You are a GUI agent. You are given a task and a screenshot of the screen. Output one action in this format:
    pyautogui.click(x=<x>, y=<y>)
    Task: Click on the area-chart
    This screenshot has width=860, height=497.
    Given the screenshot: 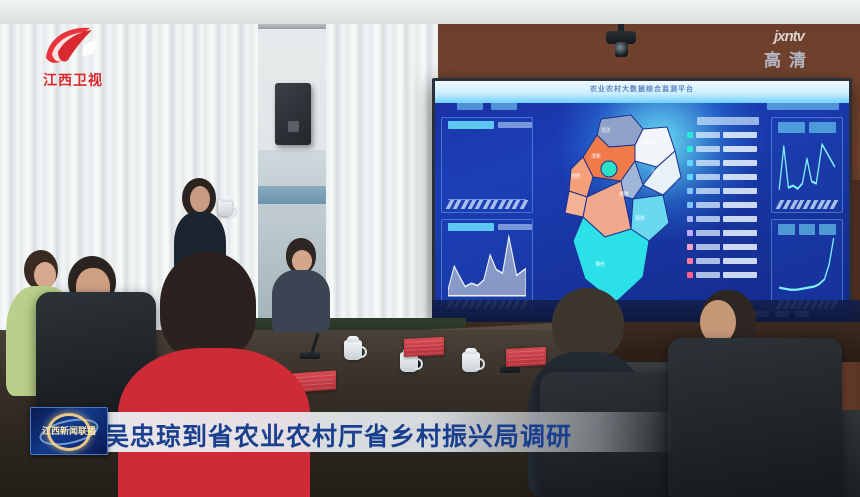 What is the action you would take?
    pyautogui.click(x=487, y=264)
    